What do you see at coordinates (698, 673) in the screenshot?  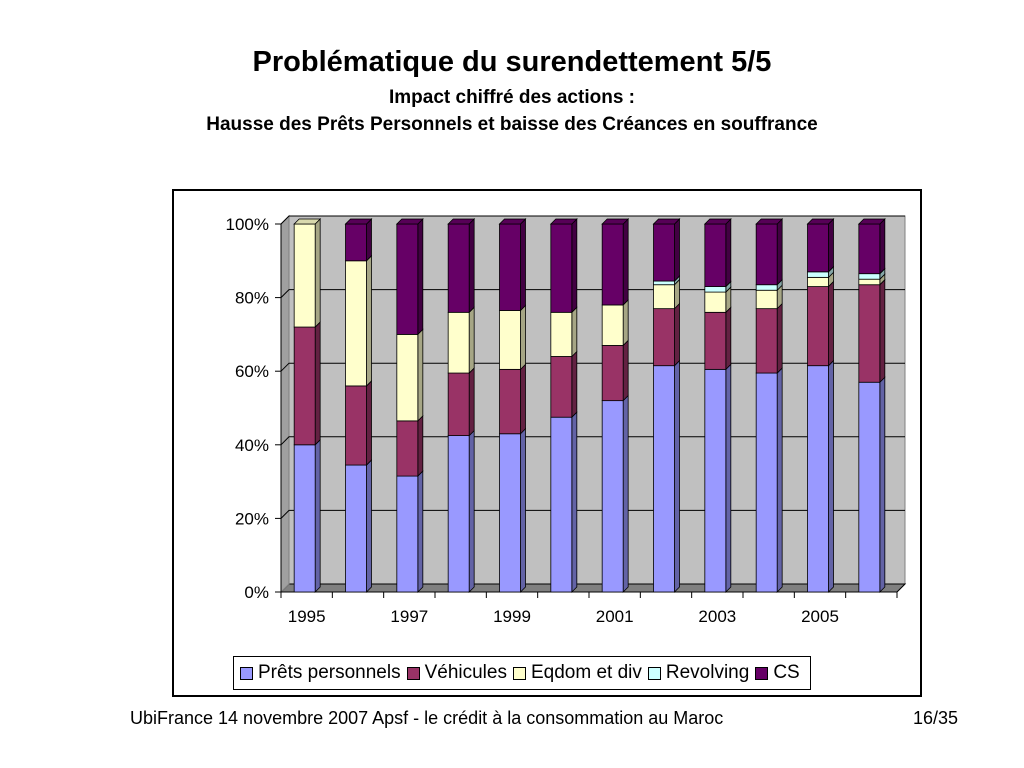 I see `legend-item-revolving: Revolving` at bounding box center [698, 673].